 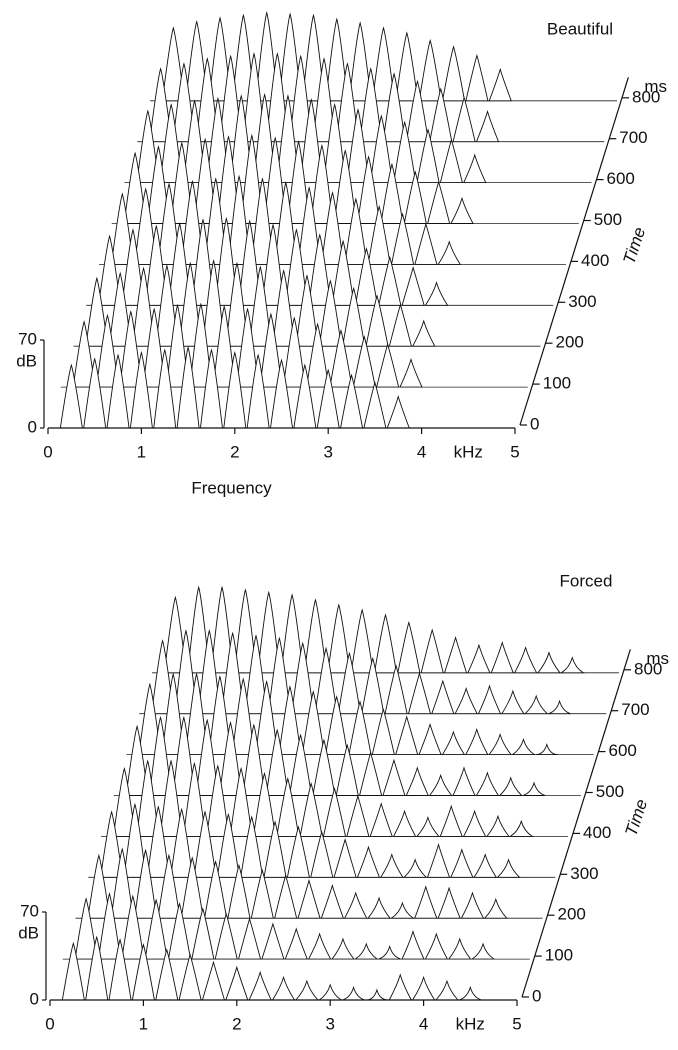 What do you see at coordinates (576, 823) in the screenshot?
I see `y-axis` at bounding box center [576, 823].